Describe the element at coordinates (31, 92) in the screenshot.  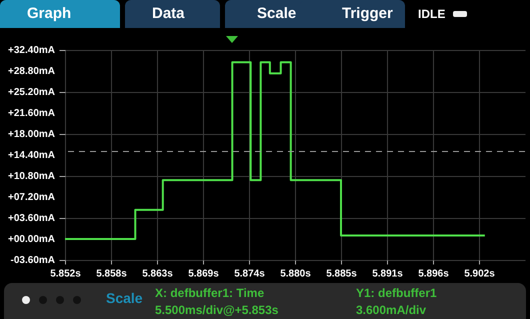
I see `y-tick-label: +25.20mA` at that location.